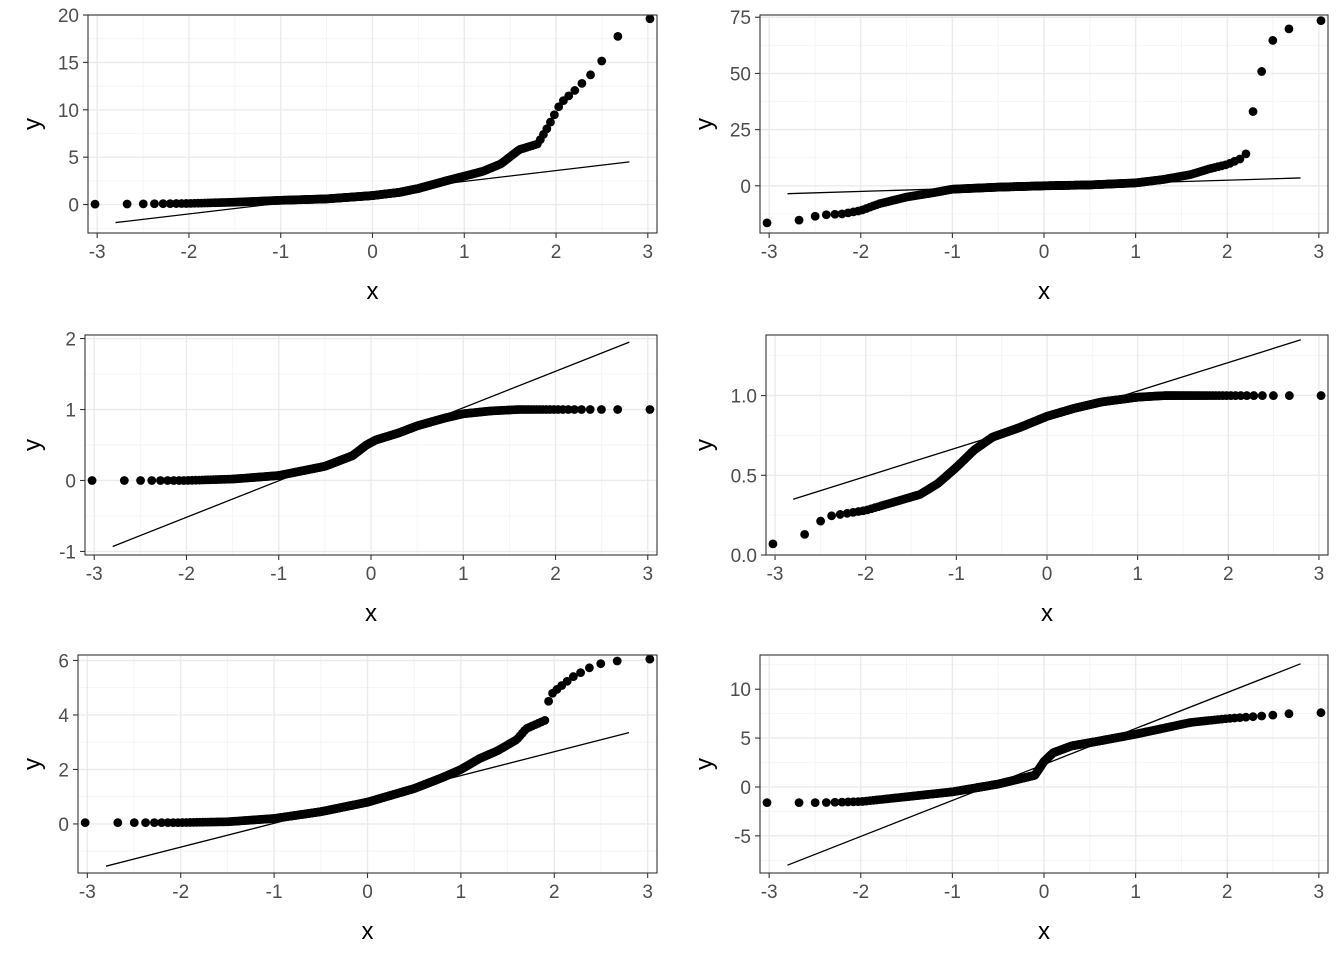 The height and width of the screenshot is (960, 1344). Describe the element at coordinates (744, 397) in the screenshot. I see `y-tick-label: 1.0` at that location.